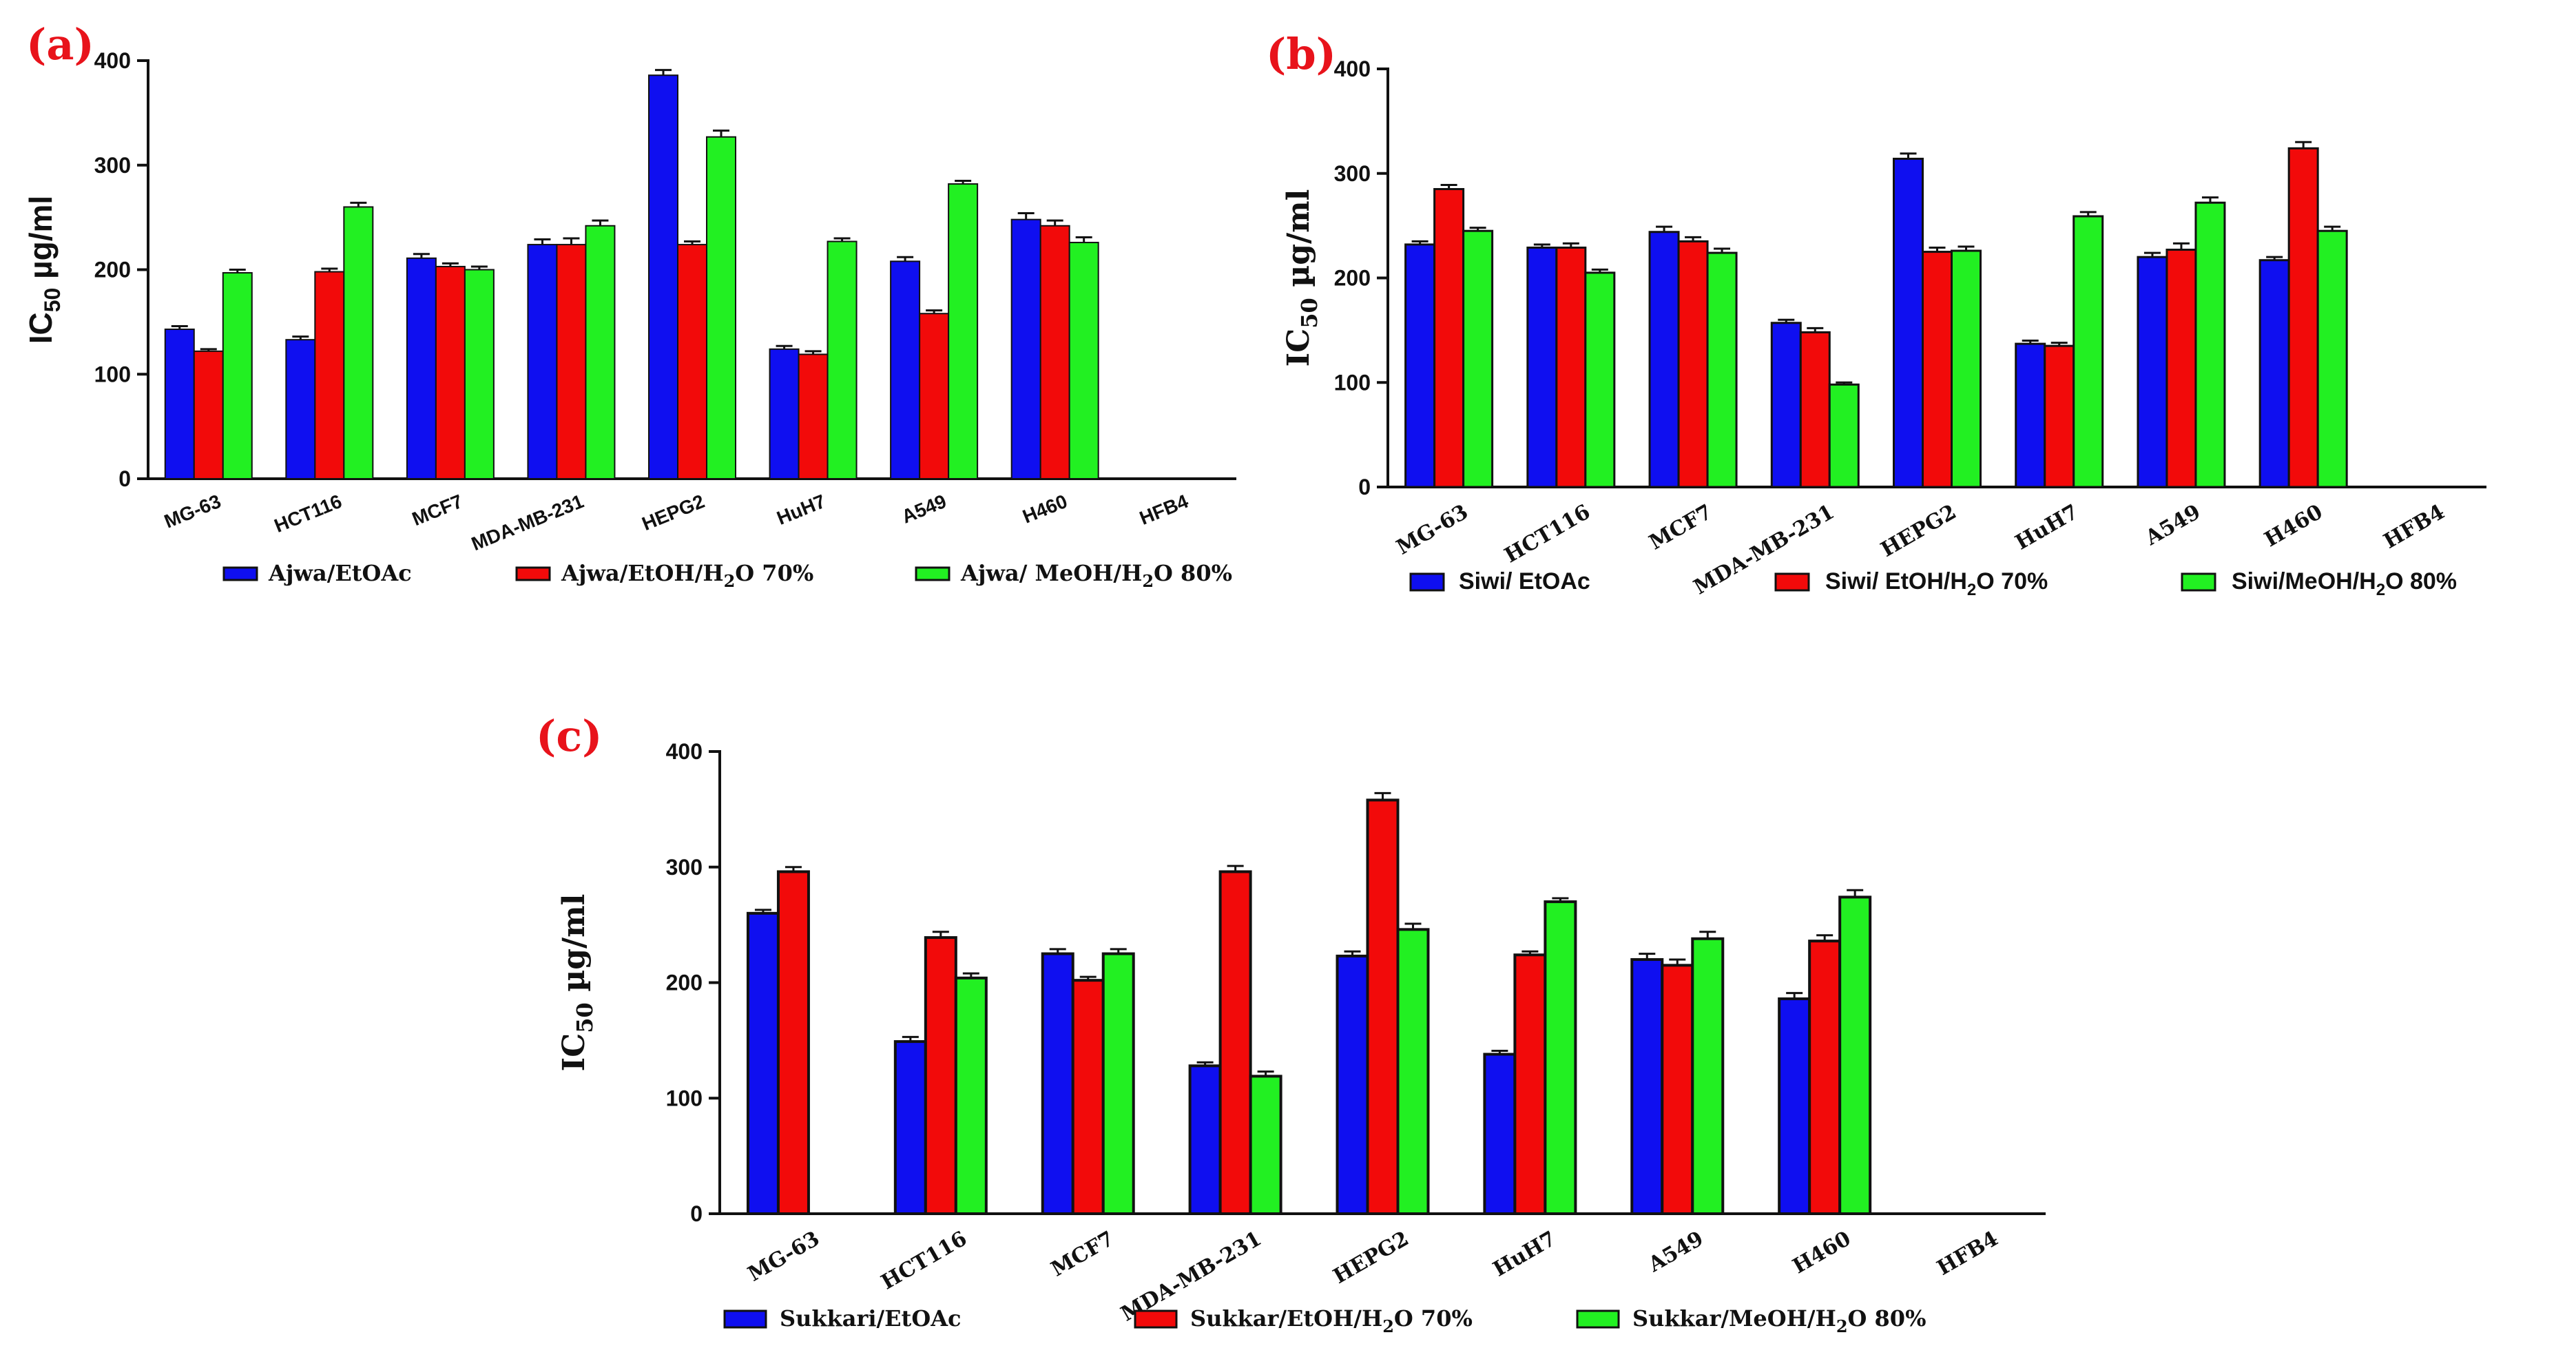  Describe the element at coordinates (2047, 527) in the screenshot. I see `x-tick-label: HuH7` at that location.